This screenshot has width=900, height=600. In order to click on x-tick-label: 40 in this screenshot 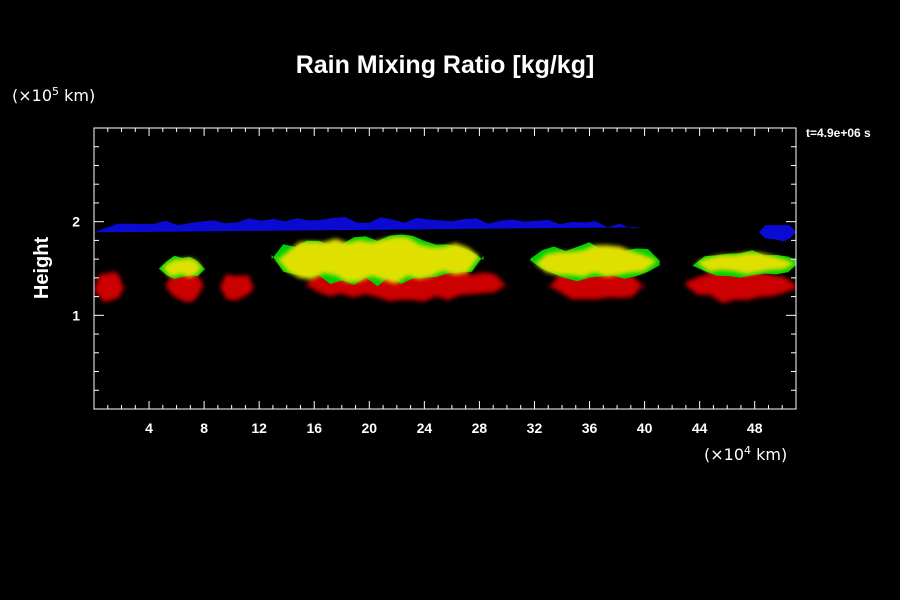, I will do `click(645, 428)`.